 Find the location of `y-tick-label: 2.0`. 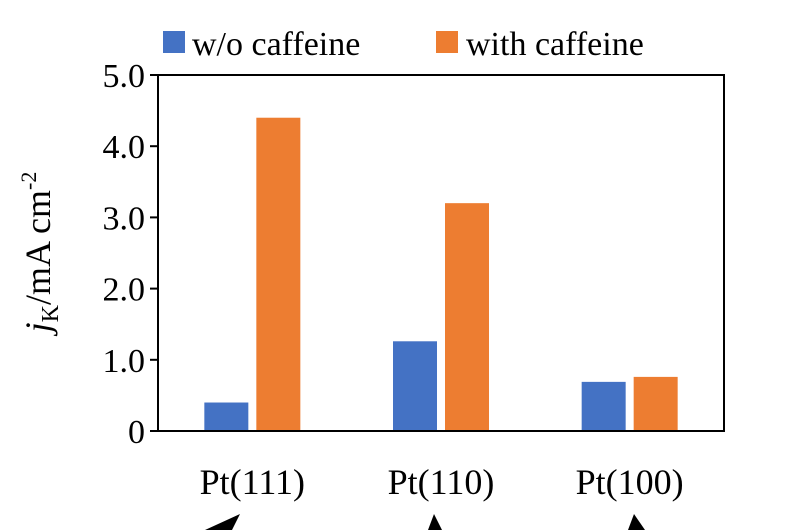

y-tick-label: 2.0 is located at coordinates (124, 290).